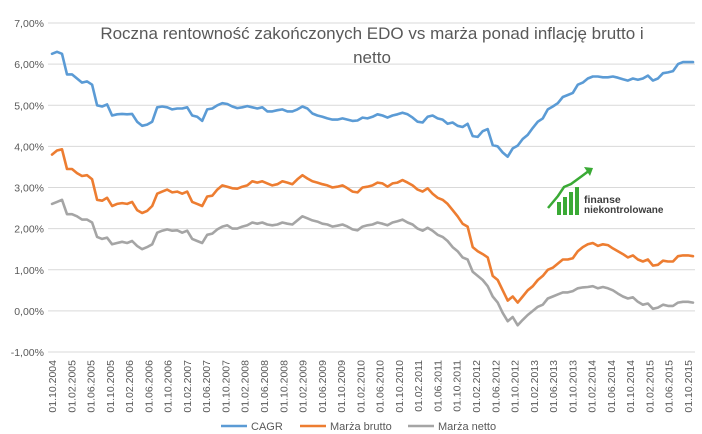 Image resolution: width=702 pixels, height=434 pixels. Describe the element at coordinates (92, 386) in the screenshot. I see `x-tick-label: 01.06.2005` at that location.